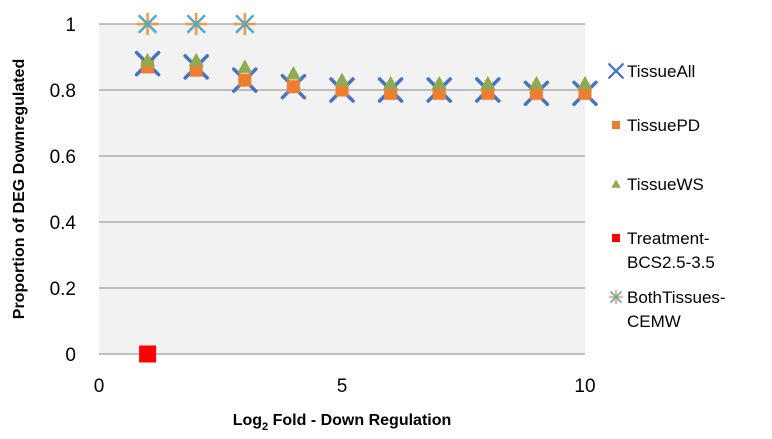 This screenshot has width=772, height=439. Describe the element at coordinates (63, 289) in the screenshot. I see `y-tick-label: 0.2` at that location.